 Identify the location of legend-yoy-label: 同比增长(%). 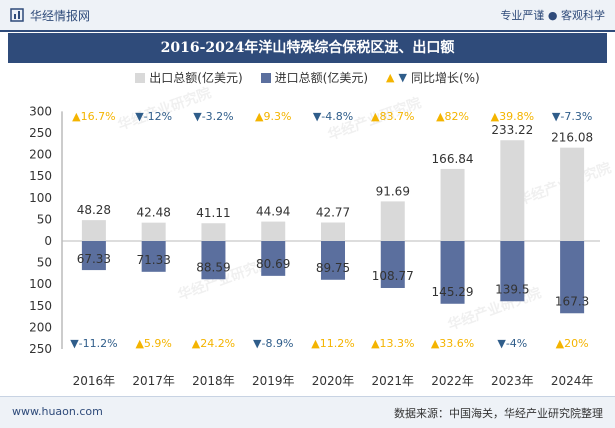
(445, 78).